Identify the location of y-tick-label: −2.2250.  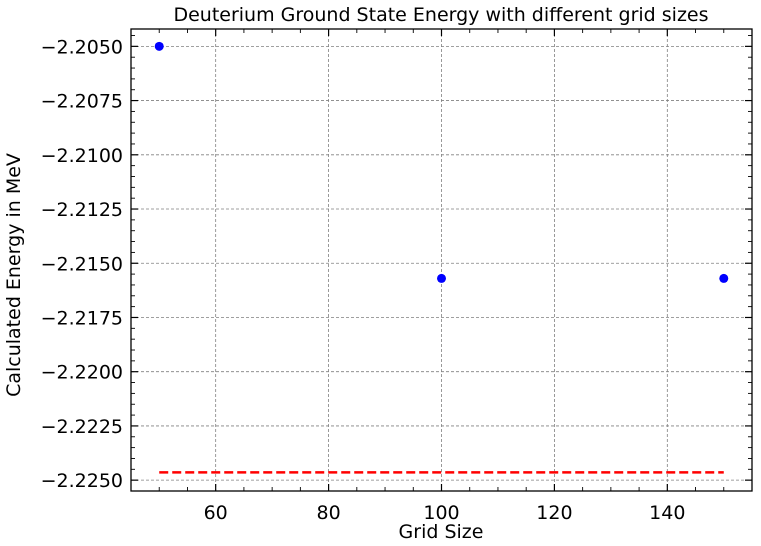
(82, 481).